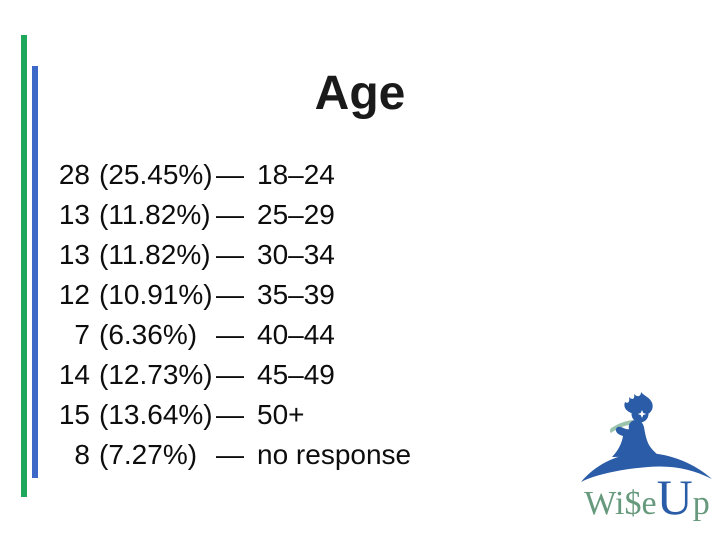  What do you see at coordinates (296, 174) in the screenshot?
I see `age-range: 18–24` at bounding box center [296, 174].